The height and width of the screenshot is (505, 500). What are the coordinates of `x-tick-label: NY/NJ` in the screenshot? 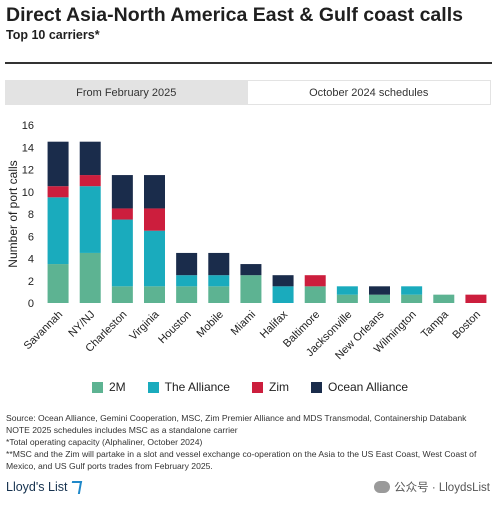 It's located at (81, 324).